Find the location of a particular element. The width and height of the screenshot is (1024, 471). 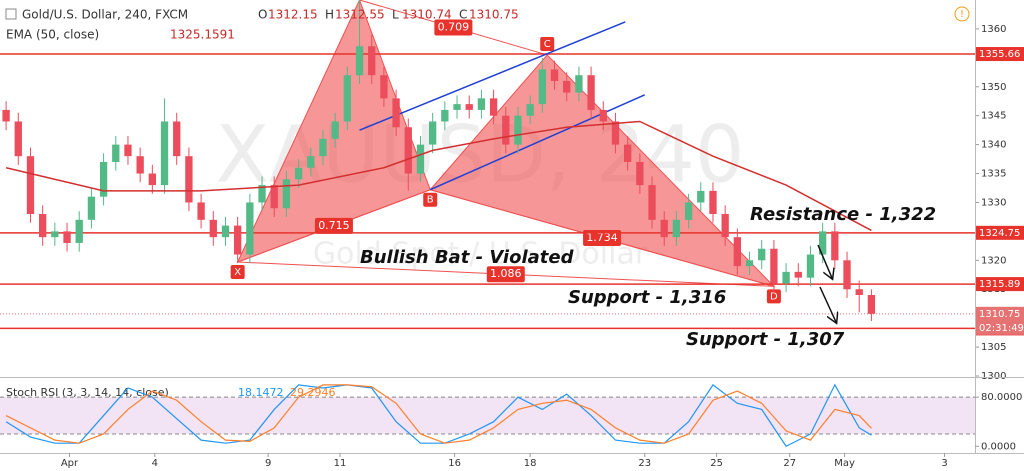

ohlc-value: 1310.75 is located at coordinates (494, 15).